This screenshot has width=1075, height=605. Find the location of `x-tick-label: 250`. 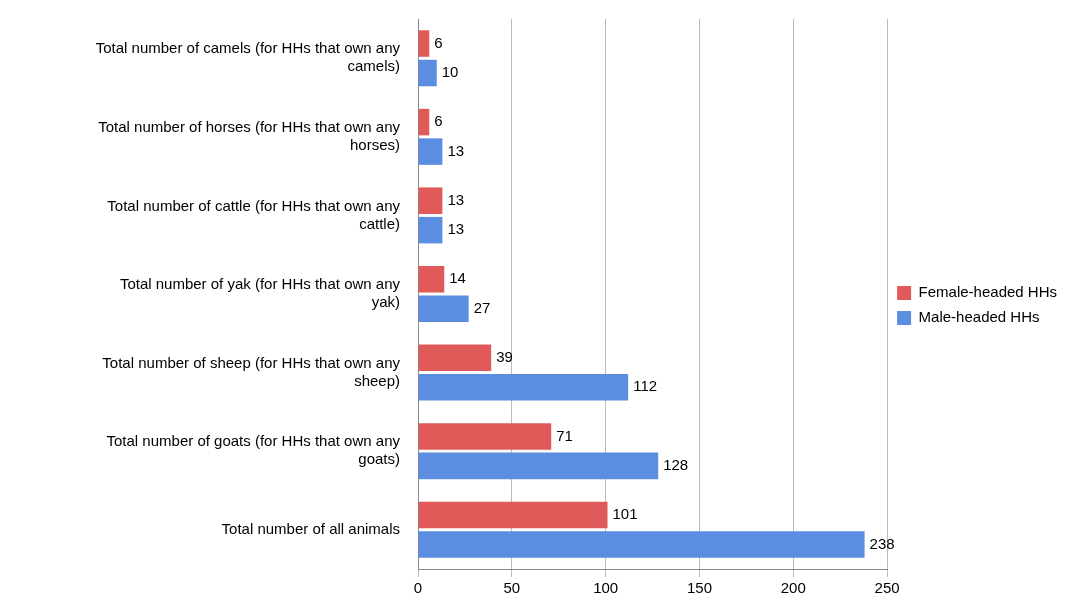

x-tick-label: 250 is located at coordinates (887, 588).